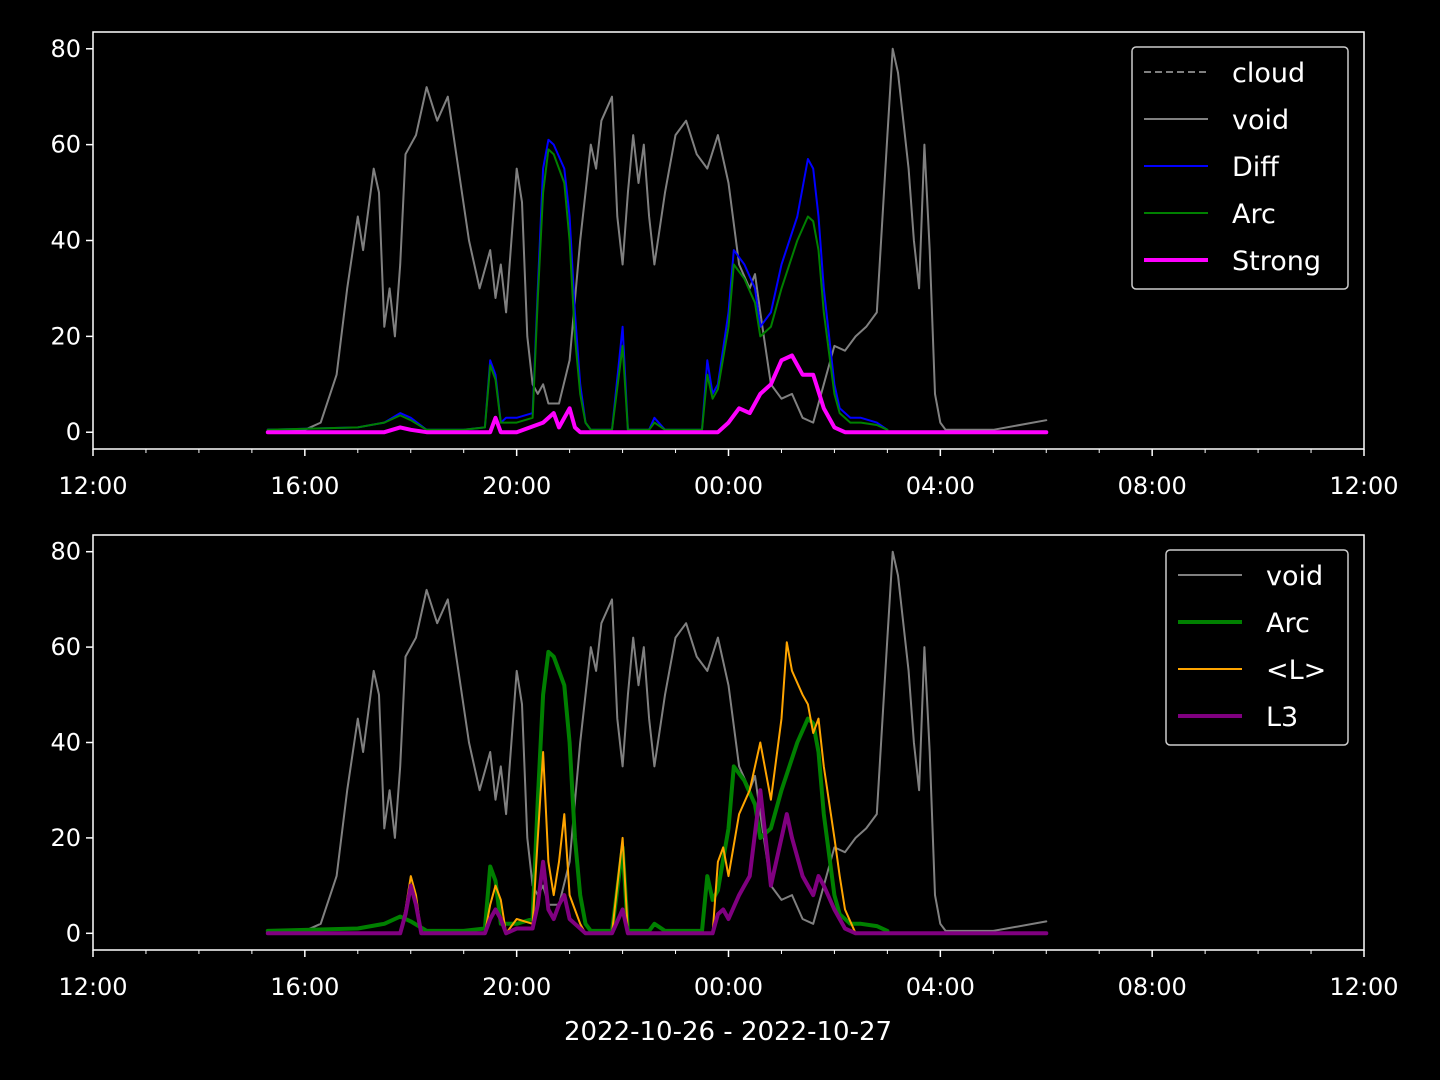 This screenshot has width=1440, height=1080. I want to click on series-line-l, so click(657, 788).